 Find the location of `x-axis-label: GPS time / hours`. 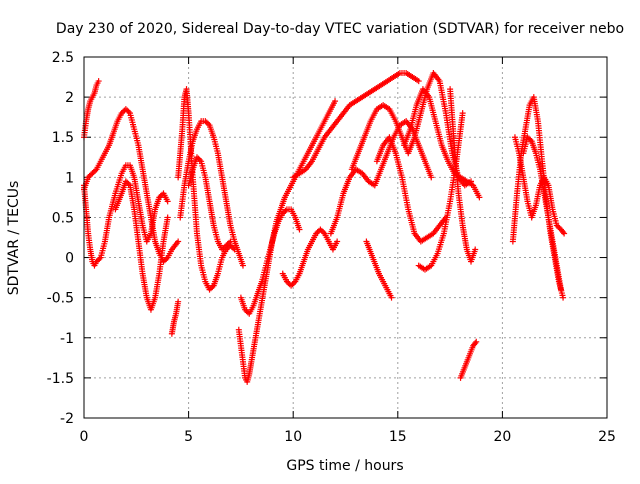

x-axis-label: GPS time / hours is located at coordinates (344, 466).